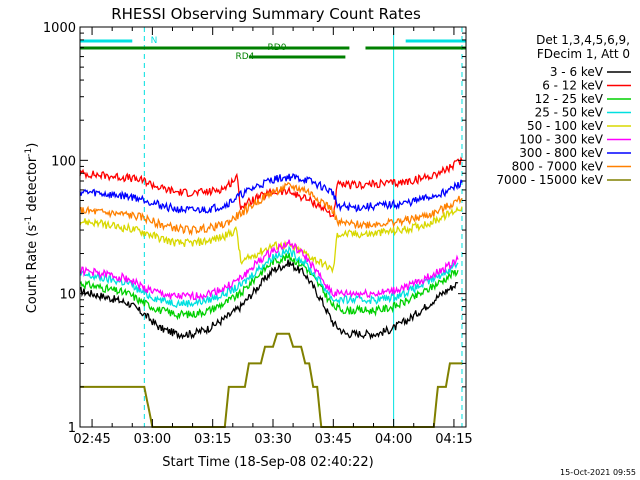 The width and height of the screenshot is (640, 480). I want to click on state-bar-label-rd4: RD4, so click(245, 57).